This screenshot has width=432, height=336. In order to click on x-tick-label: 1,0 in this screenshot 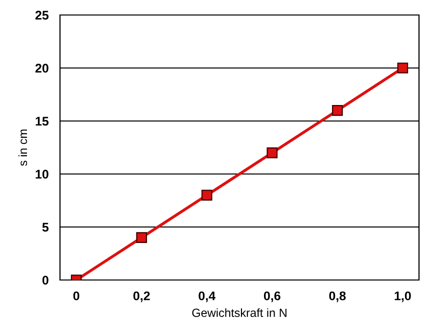, I will do `click(402, 296)`.